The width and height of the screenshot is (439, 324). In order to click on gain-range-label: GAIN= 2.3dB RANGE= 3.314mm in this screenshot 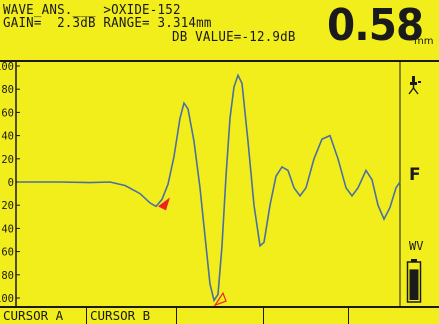, I will do `click(107, 22)`.